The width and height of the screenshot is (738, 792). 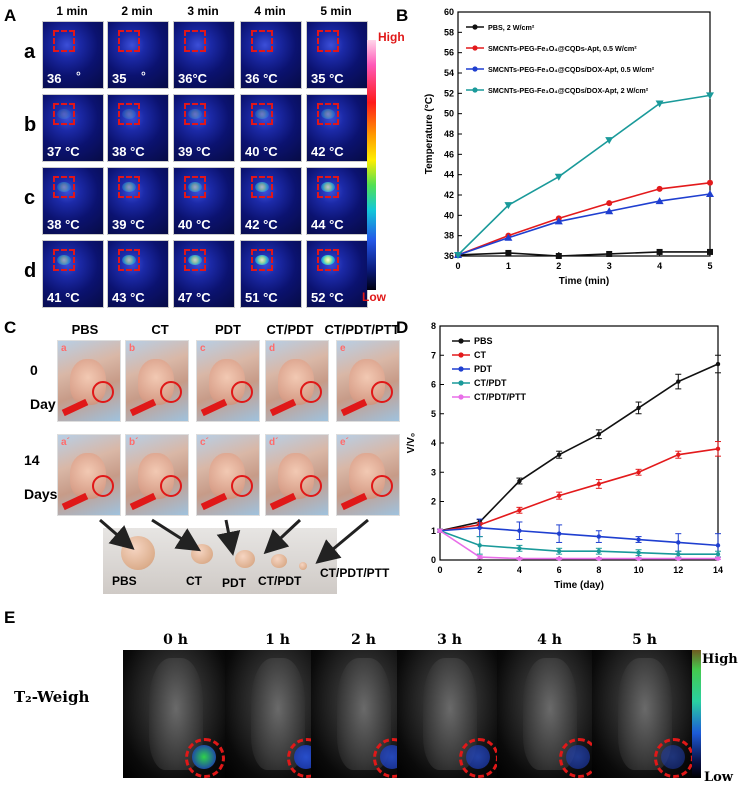 I want to click on thermal-image: 41 °C, so click(x=73, y=274).